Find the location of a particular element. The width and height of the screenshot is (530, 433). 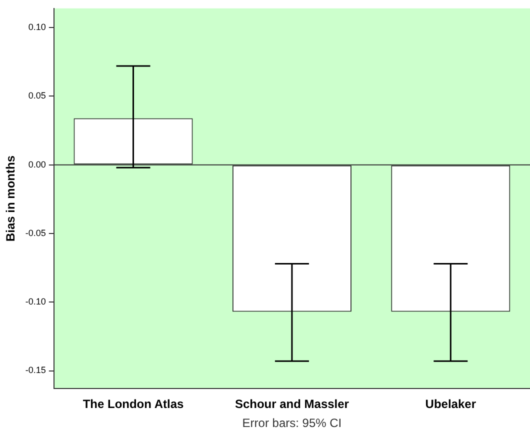

y-axis-title: Bias in months is located at coordinates (11, 198).